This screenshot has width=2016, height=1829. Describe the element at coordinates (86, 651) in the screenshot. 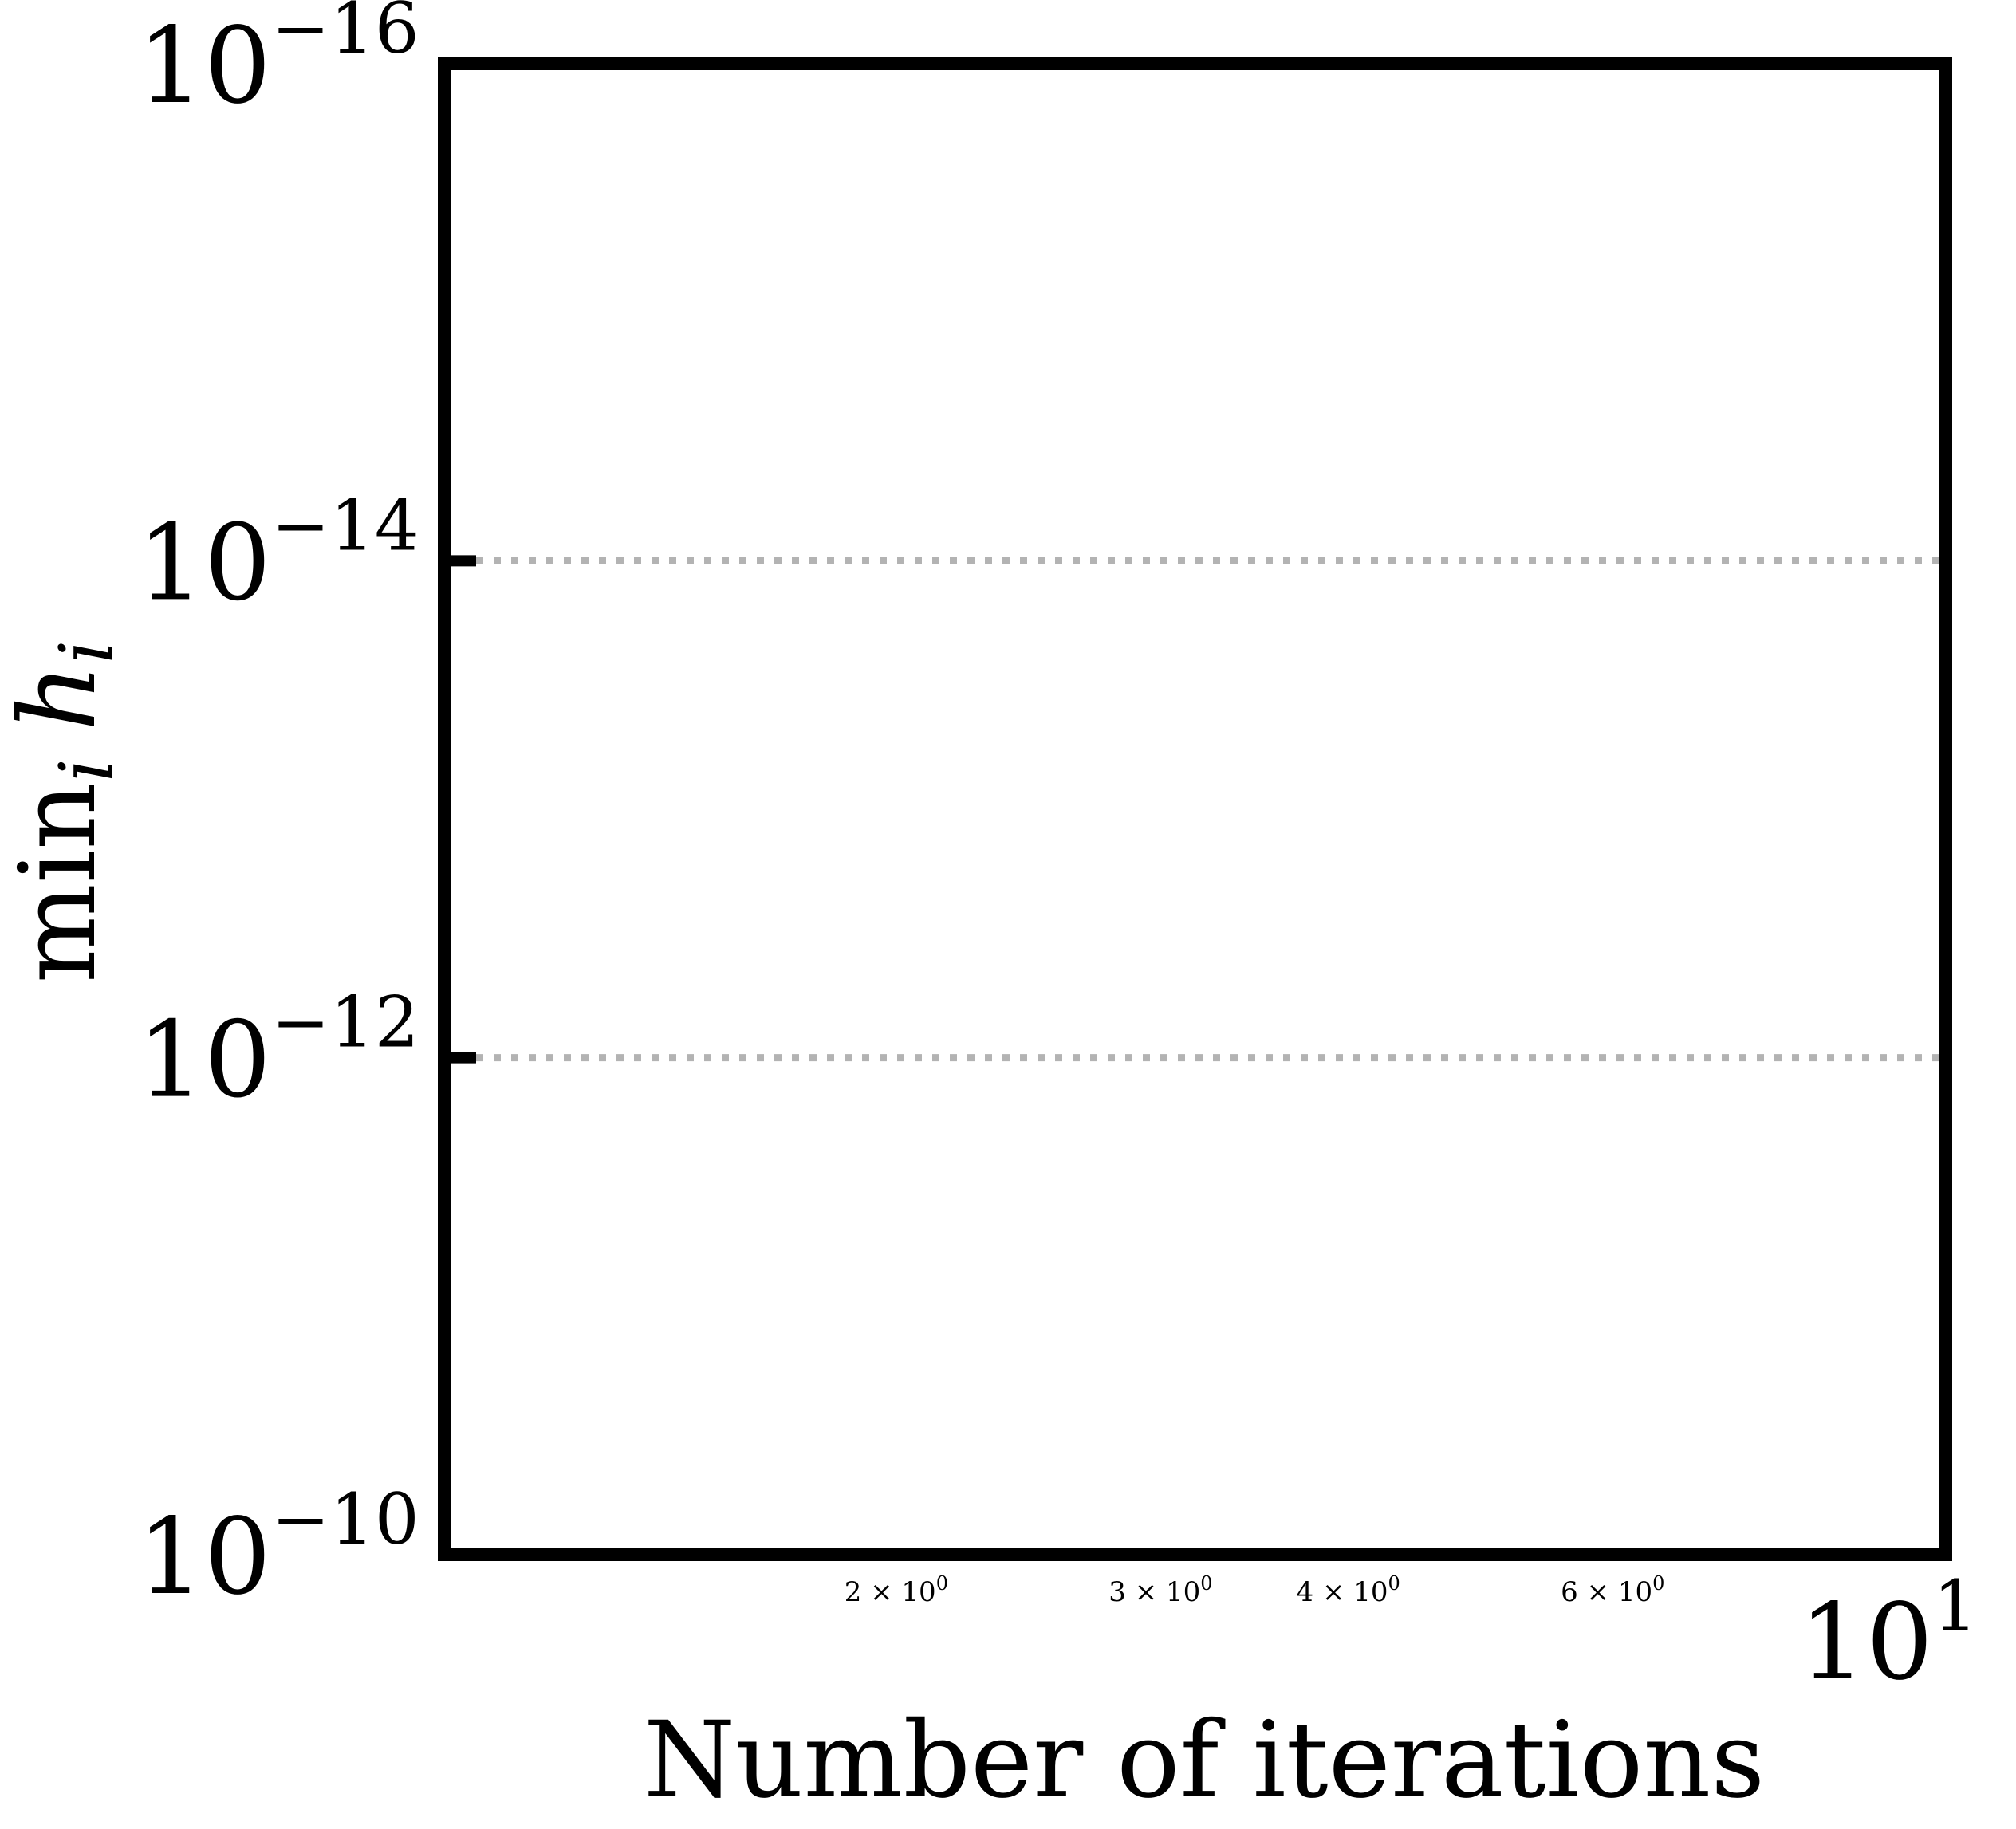

I see `y-axis-label-variable-subscript: i` at that location.